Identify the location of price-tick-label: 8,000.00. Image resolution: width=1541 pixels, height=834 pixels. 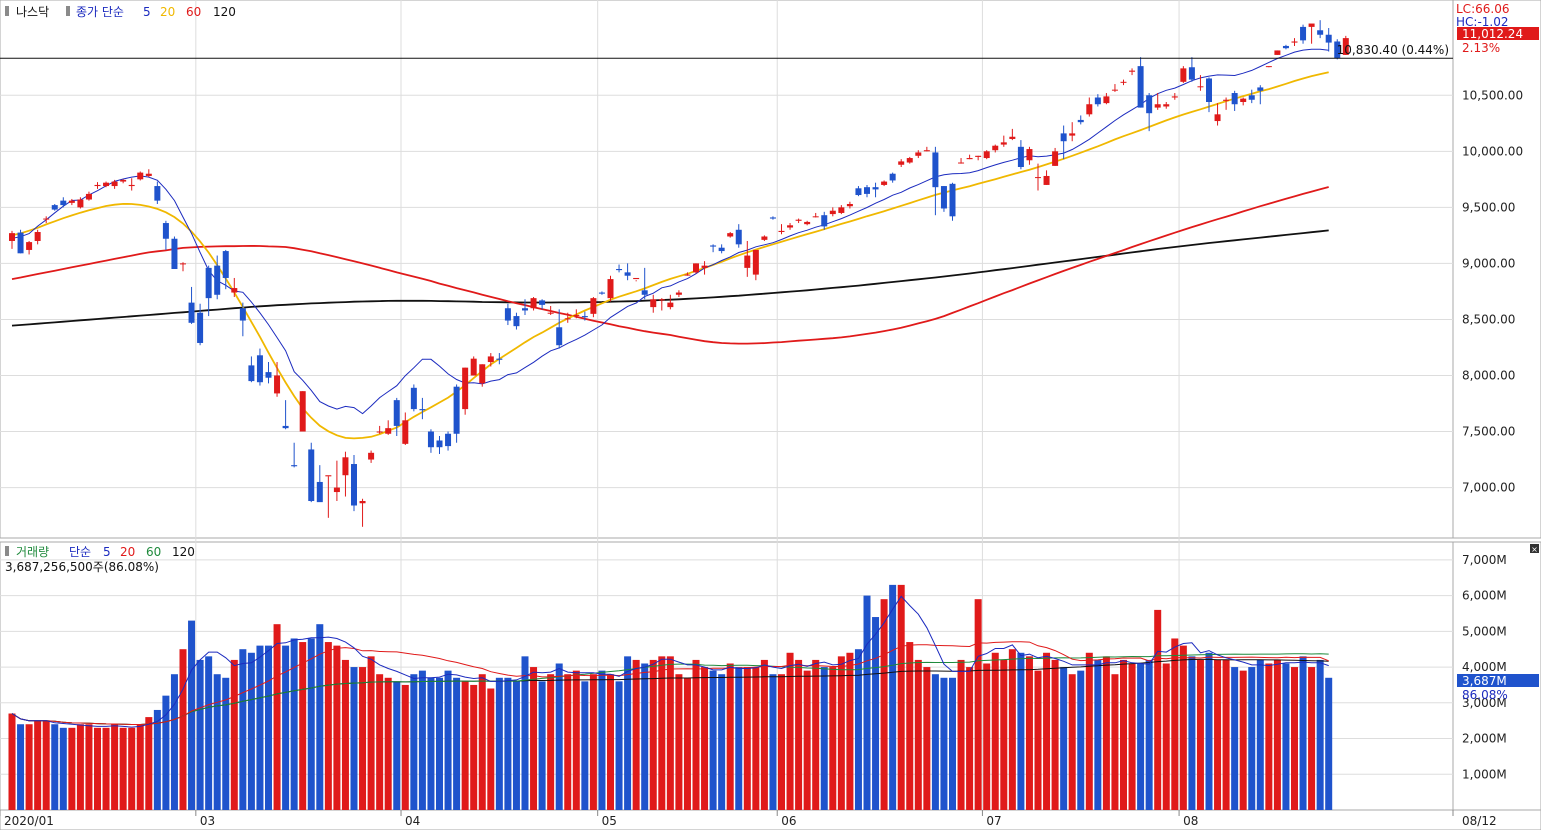
(1488, 375).